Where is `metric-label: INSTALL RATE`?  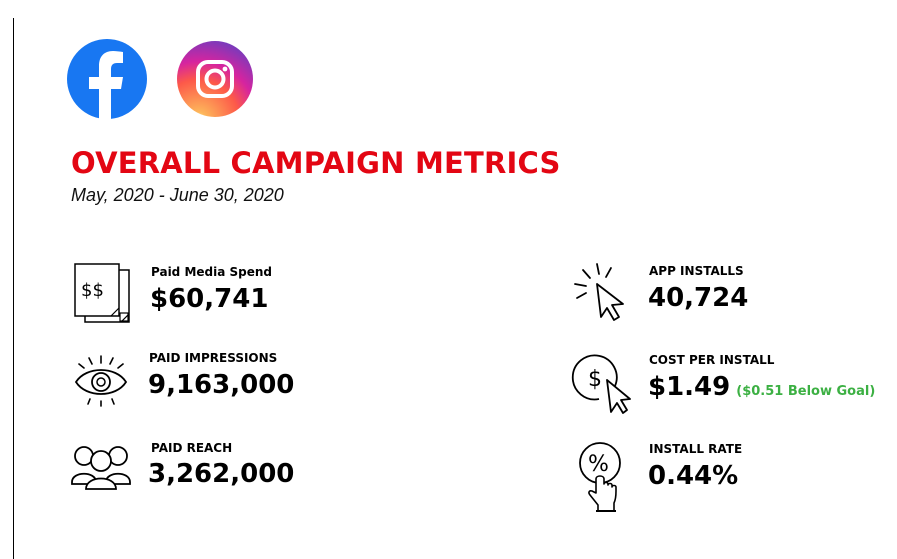
metric-label: INSTALL RATE is located at coordinates (696, 449).